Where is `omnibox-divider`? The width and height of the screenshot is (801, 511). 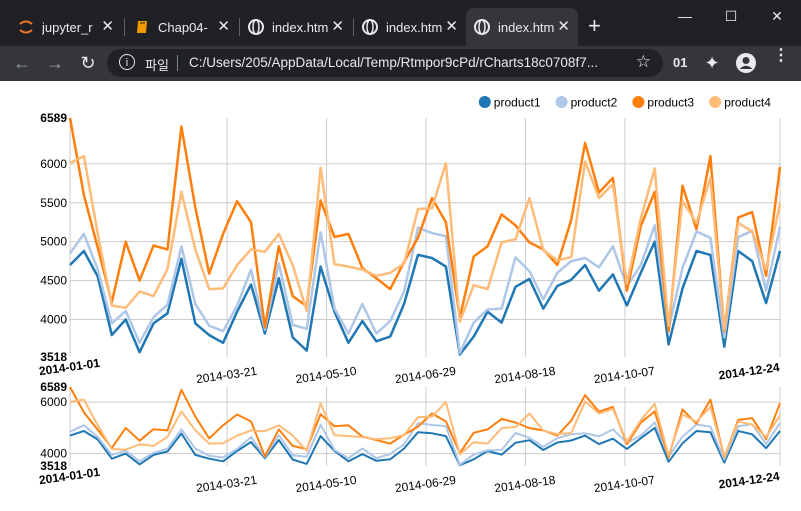
omnibox-divider is located at coordinates (177, 63).